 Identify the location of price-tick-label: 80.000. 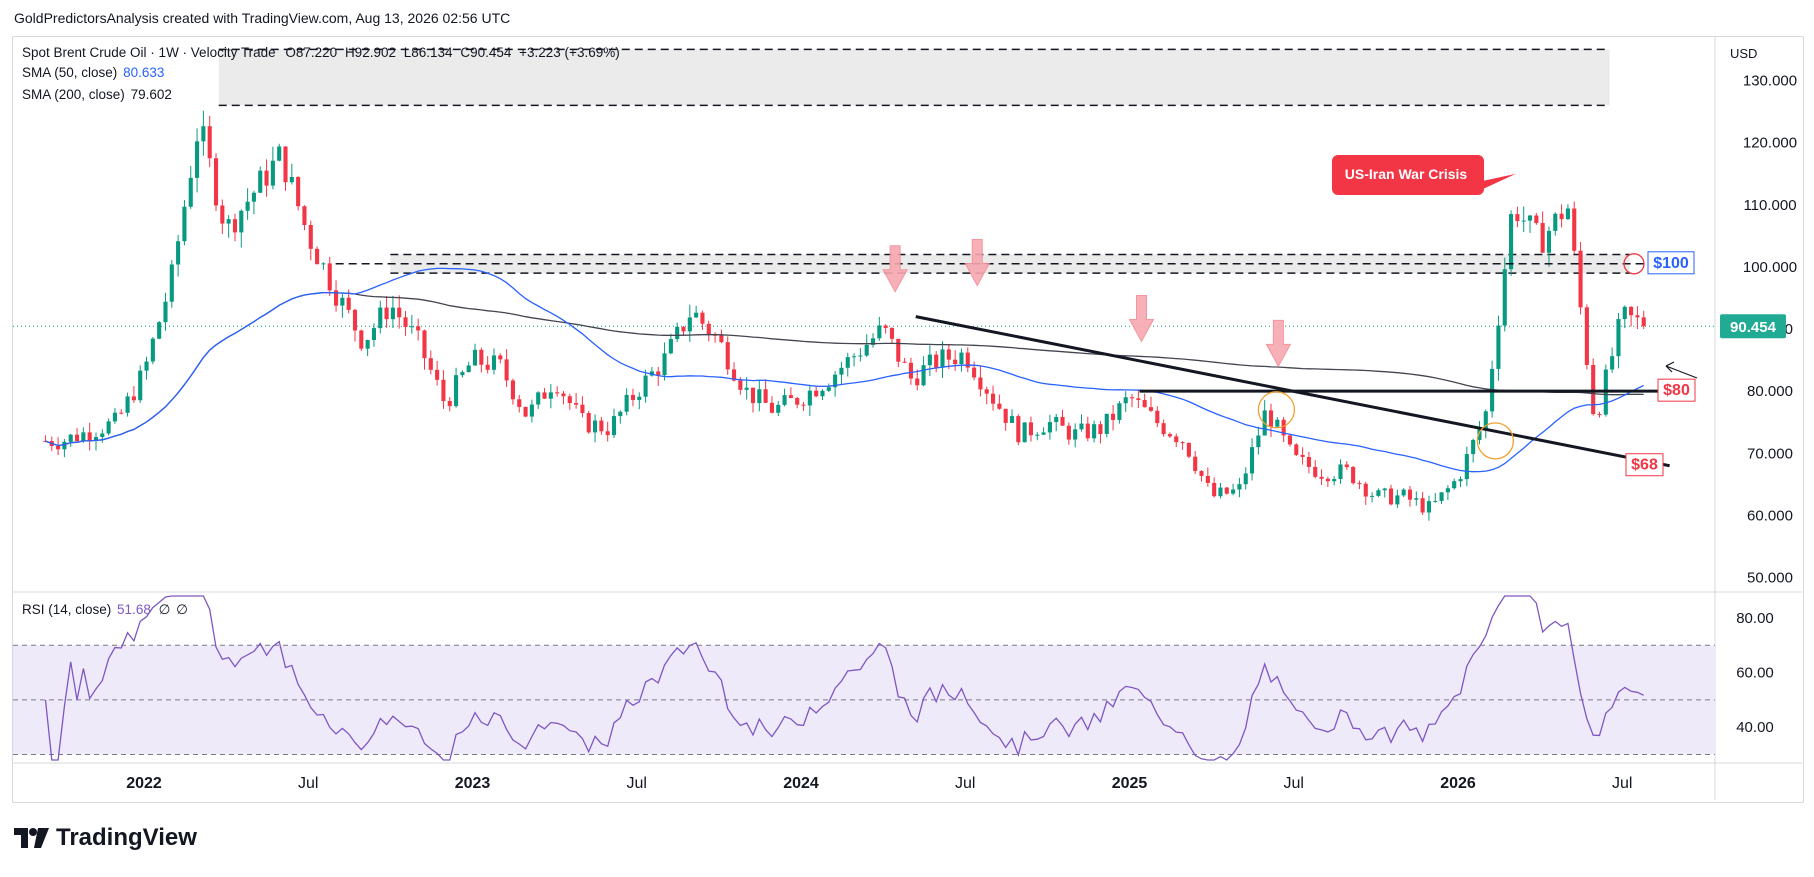
(1770, 391).